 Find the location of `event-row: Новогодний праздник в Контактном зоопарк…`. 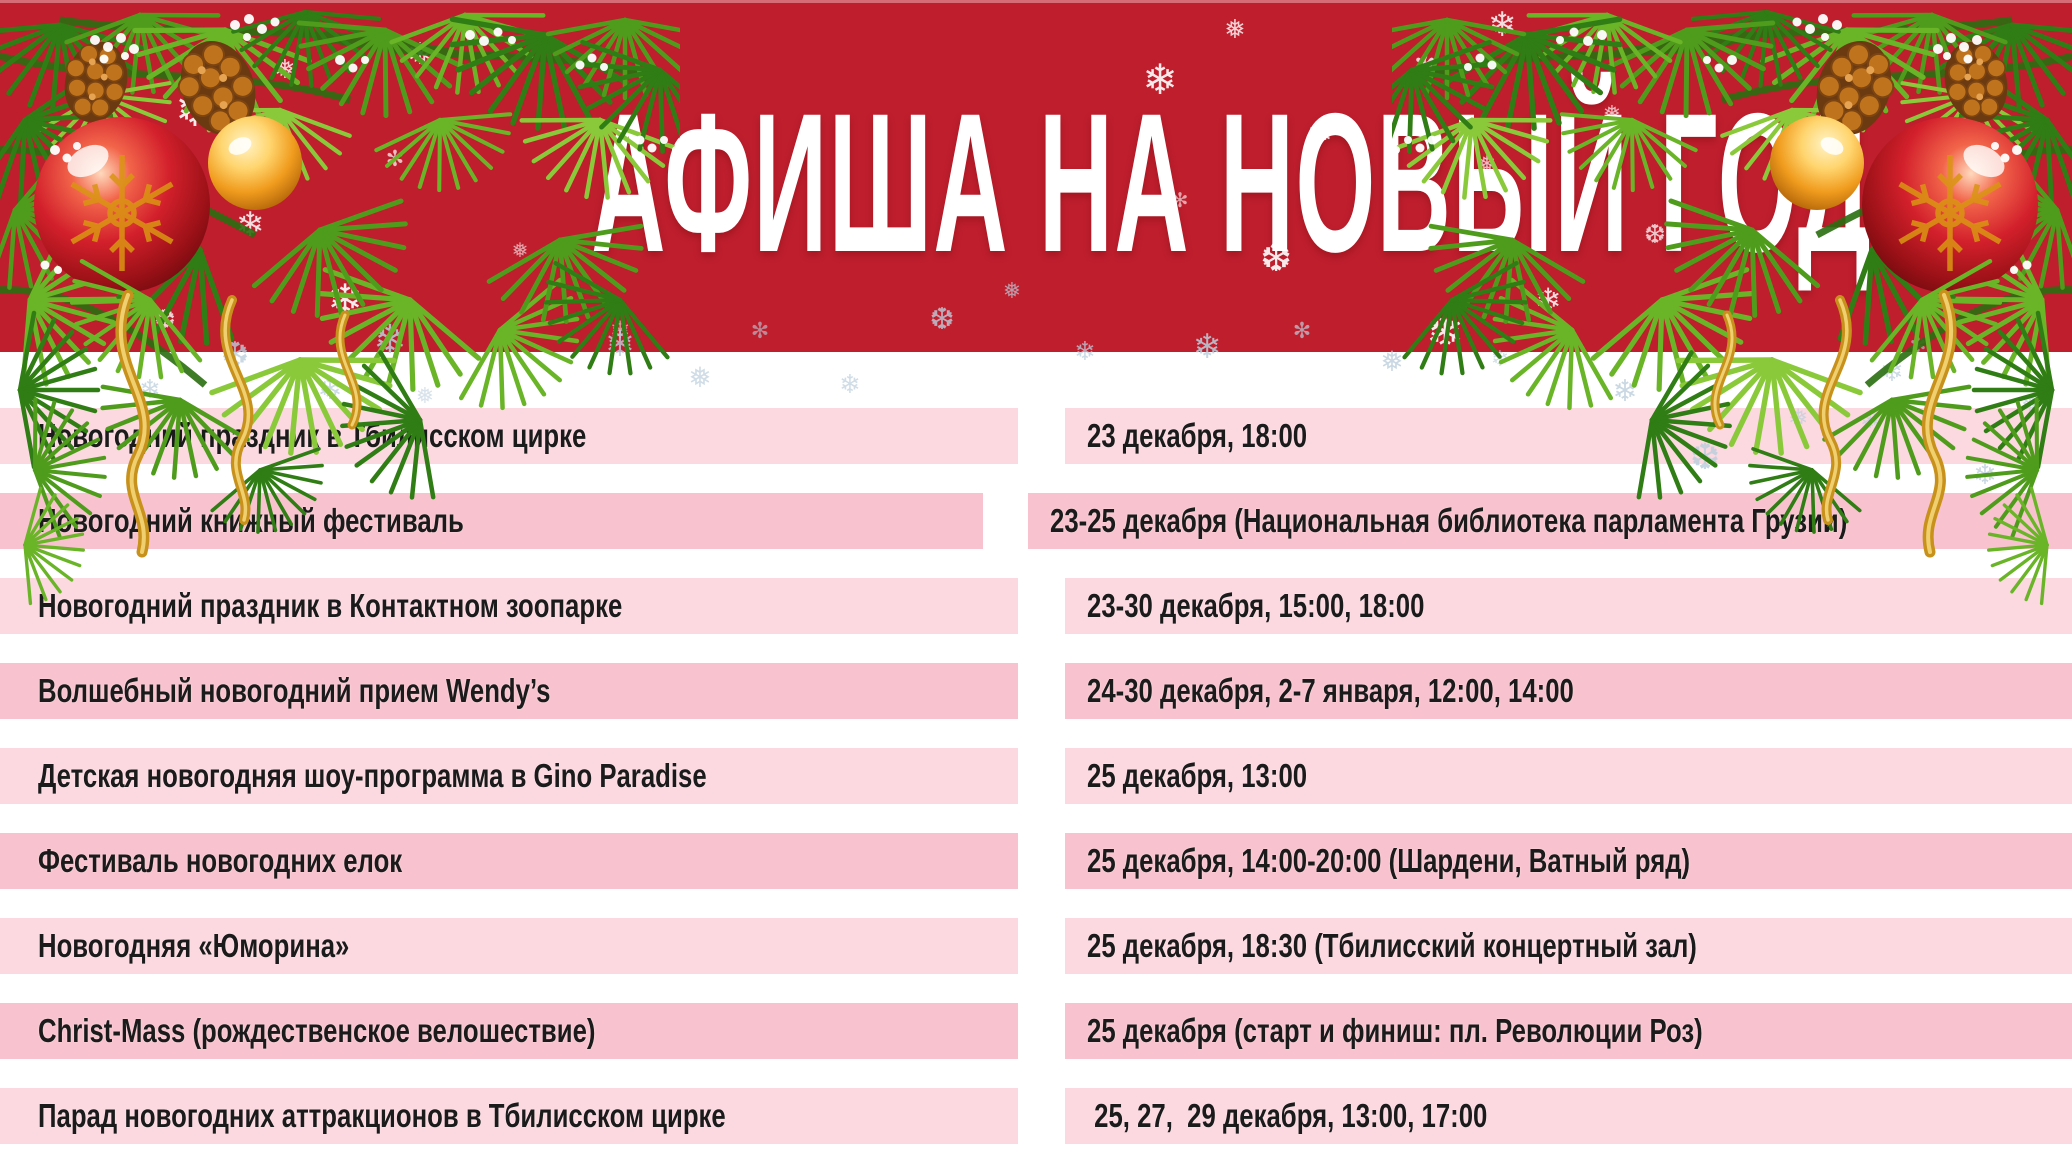

event-row: Новогодний праздник в Контактном зоопарк… is located at coordinates (1036, 606).